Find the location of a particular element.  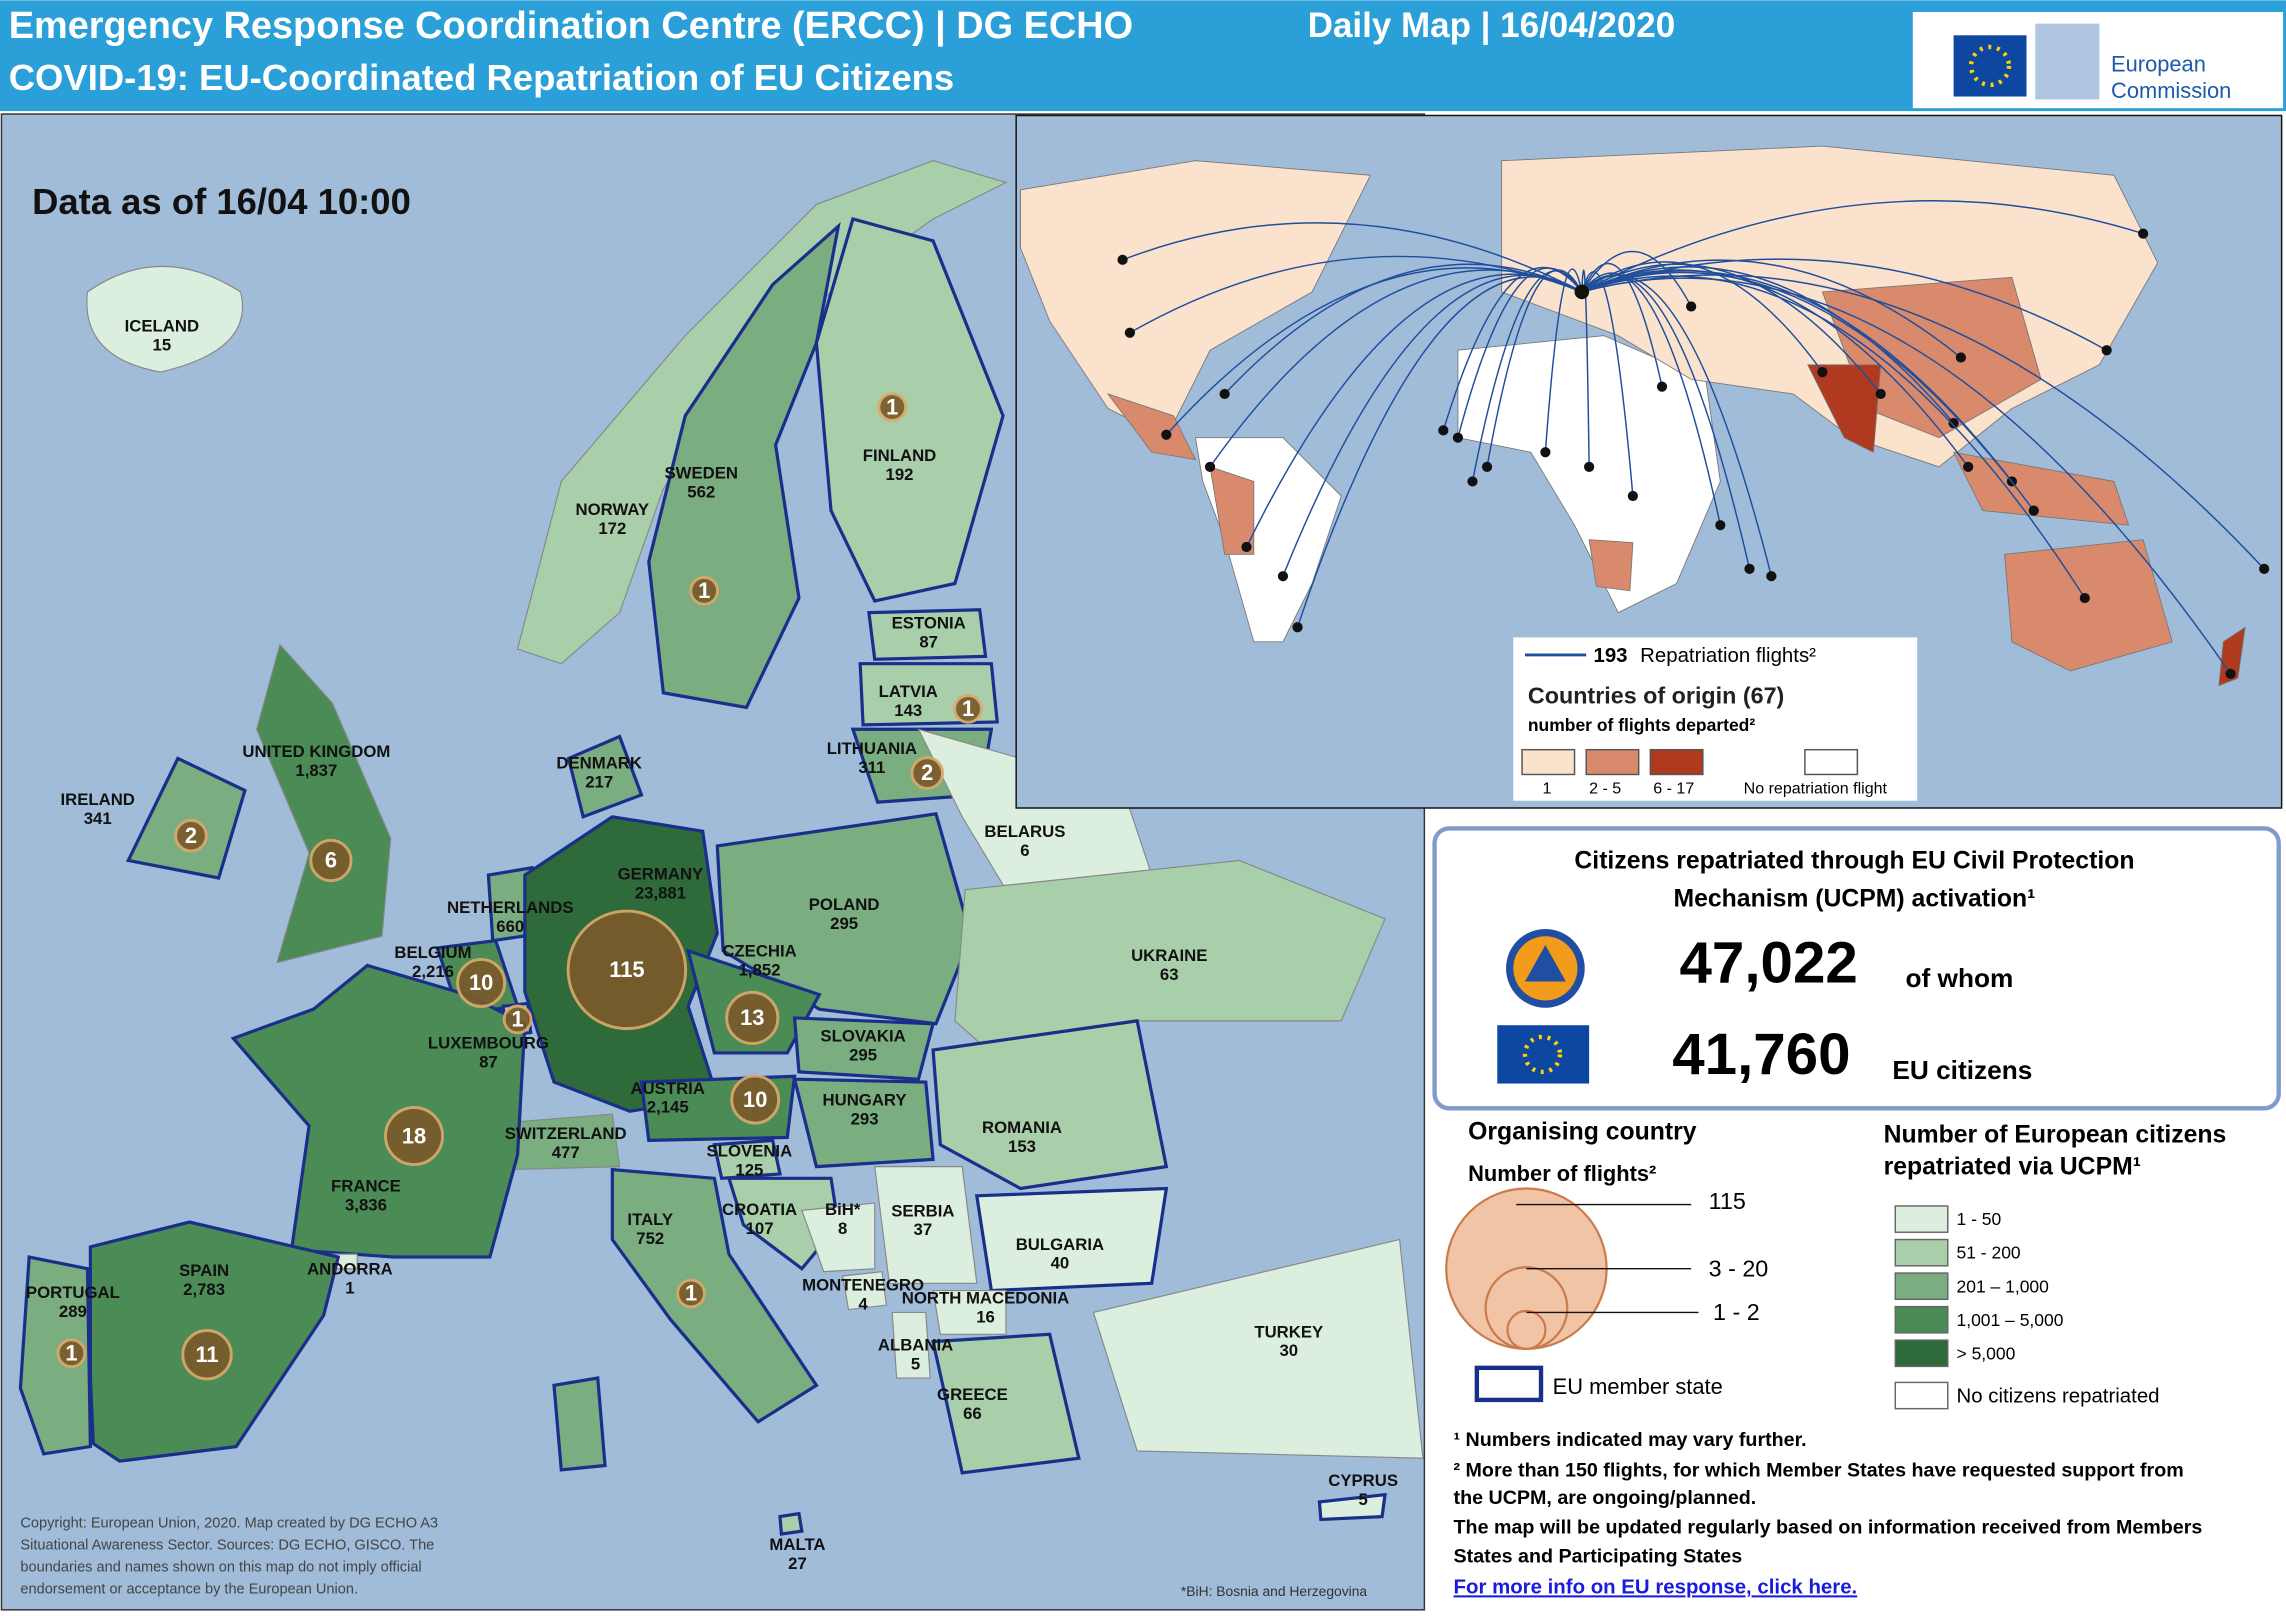

country-name: NETHERLANDS is located at coordinates (510, 907).